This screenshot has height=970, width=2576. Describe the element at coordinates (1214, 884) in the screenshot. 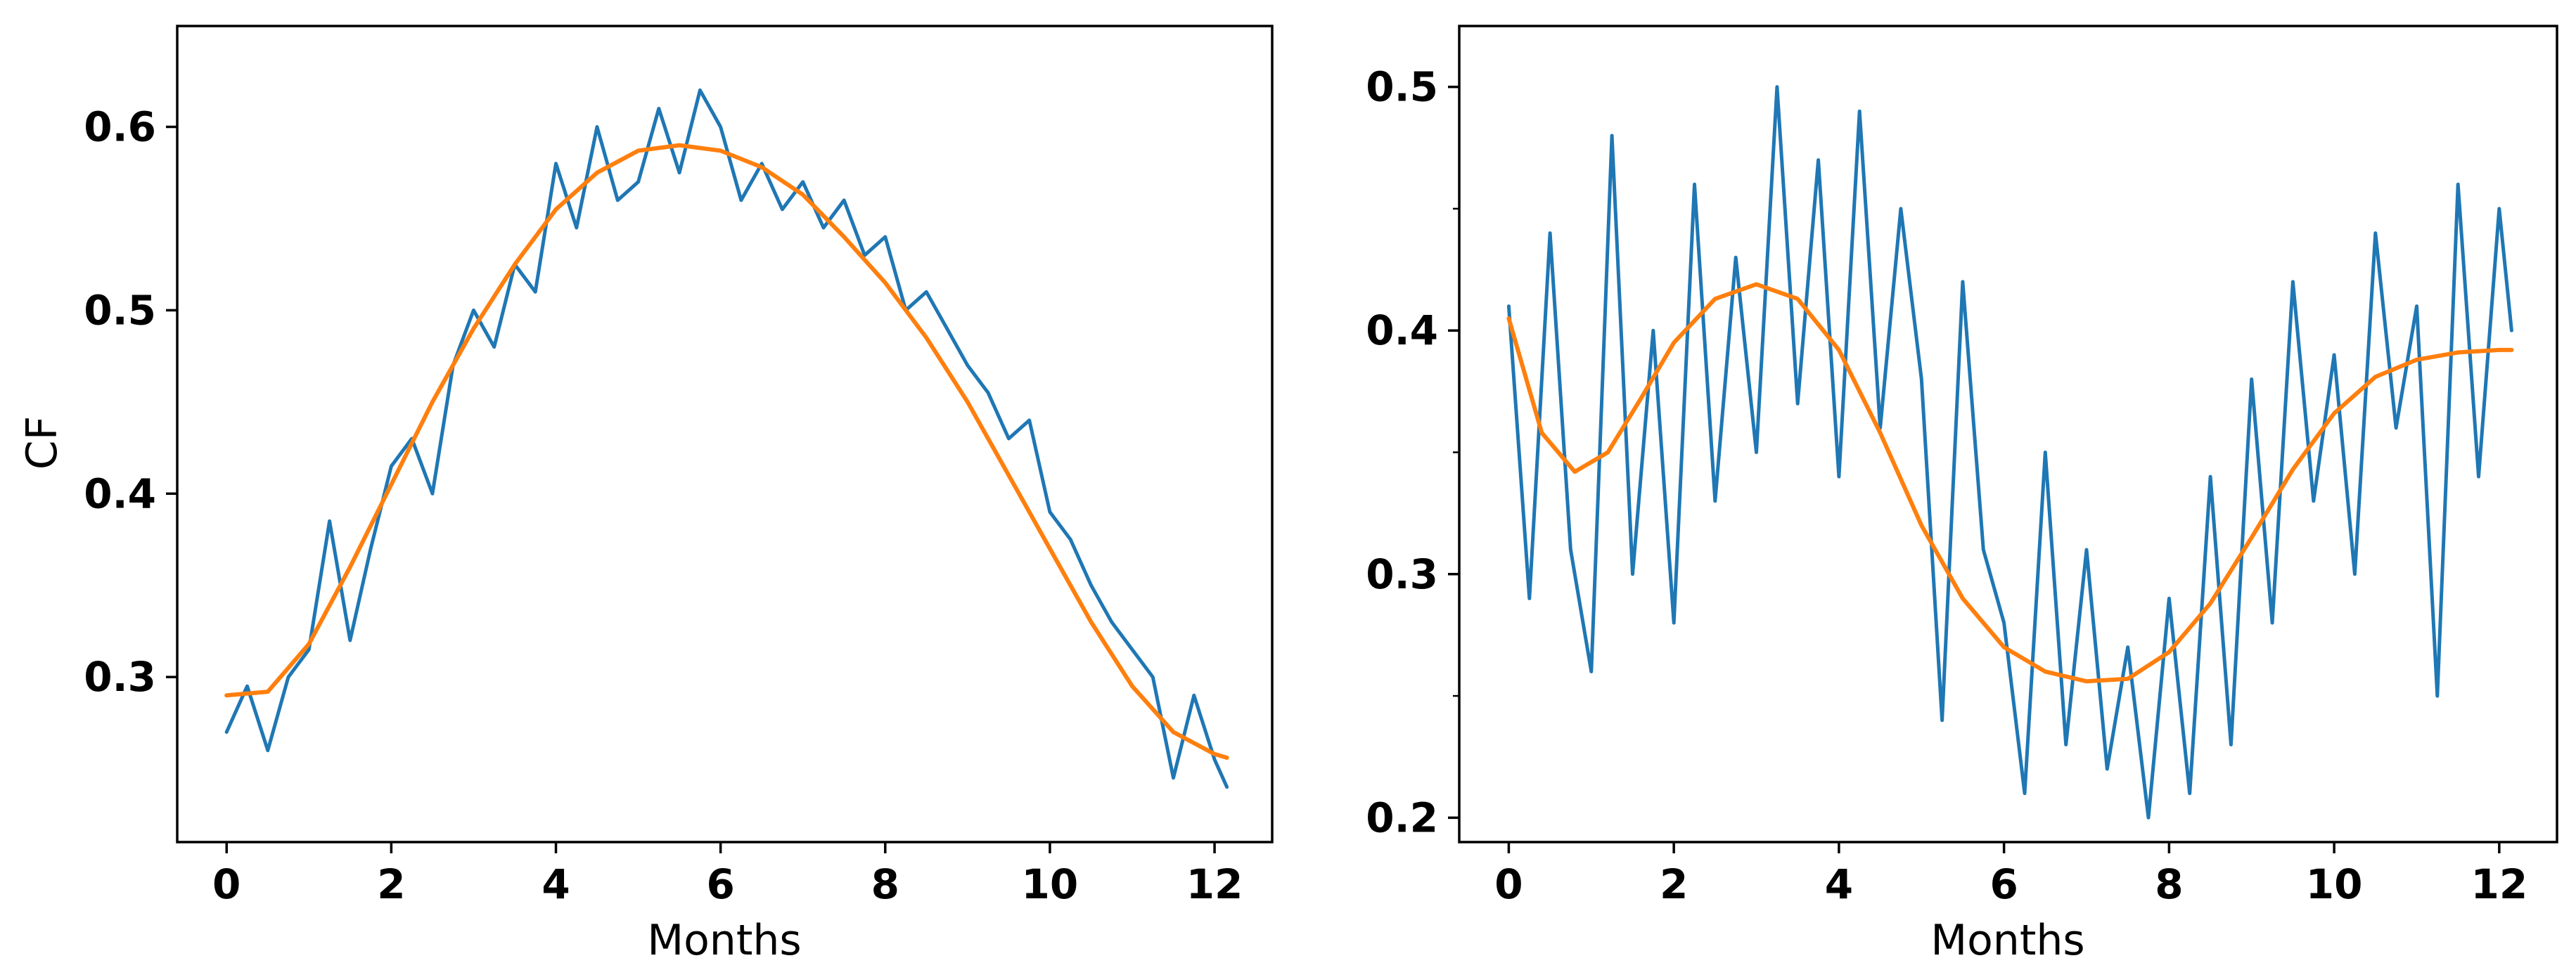

I see `left-x-tick-label: 12` at that location.